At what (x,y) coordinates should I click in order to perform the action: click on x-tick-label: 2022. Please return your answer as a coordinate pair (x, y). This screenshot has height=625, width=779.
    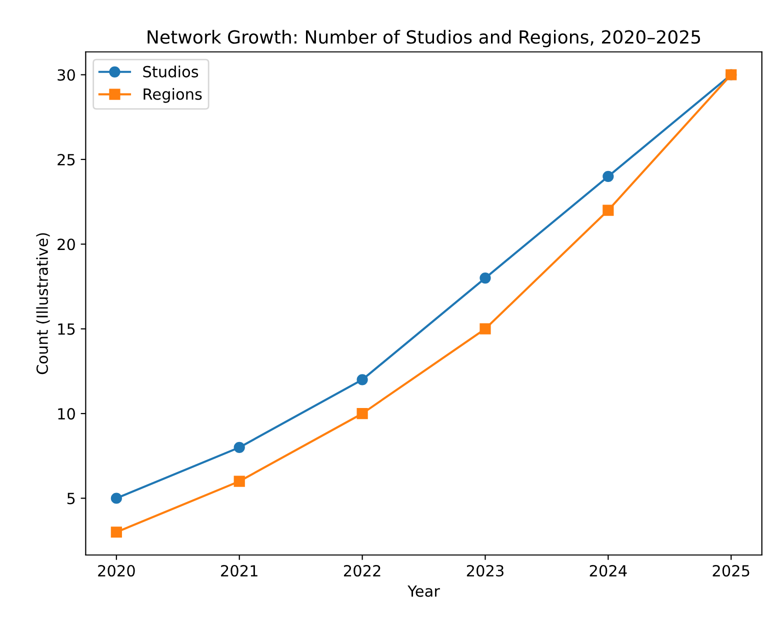
    Looking at the image, I should click on (362, 570).